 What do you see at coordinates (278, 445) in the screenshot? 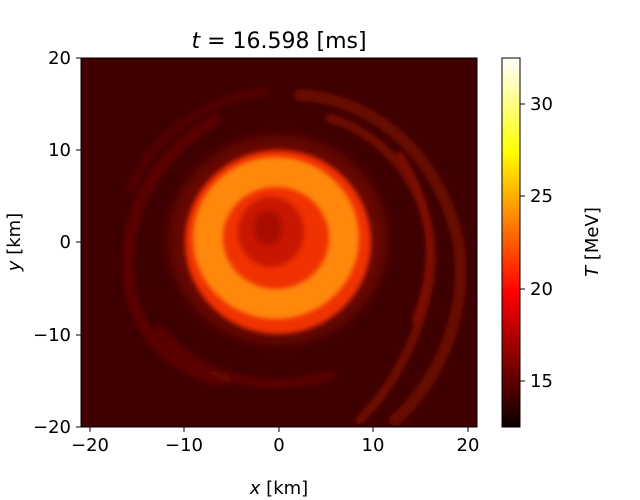
I see `x-tick-label: 0` at bounding box center [278, 445].